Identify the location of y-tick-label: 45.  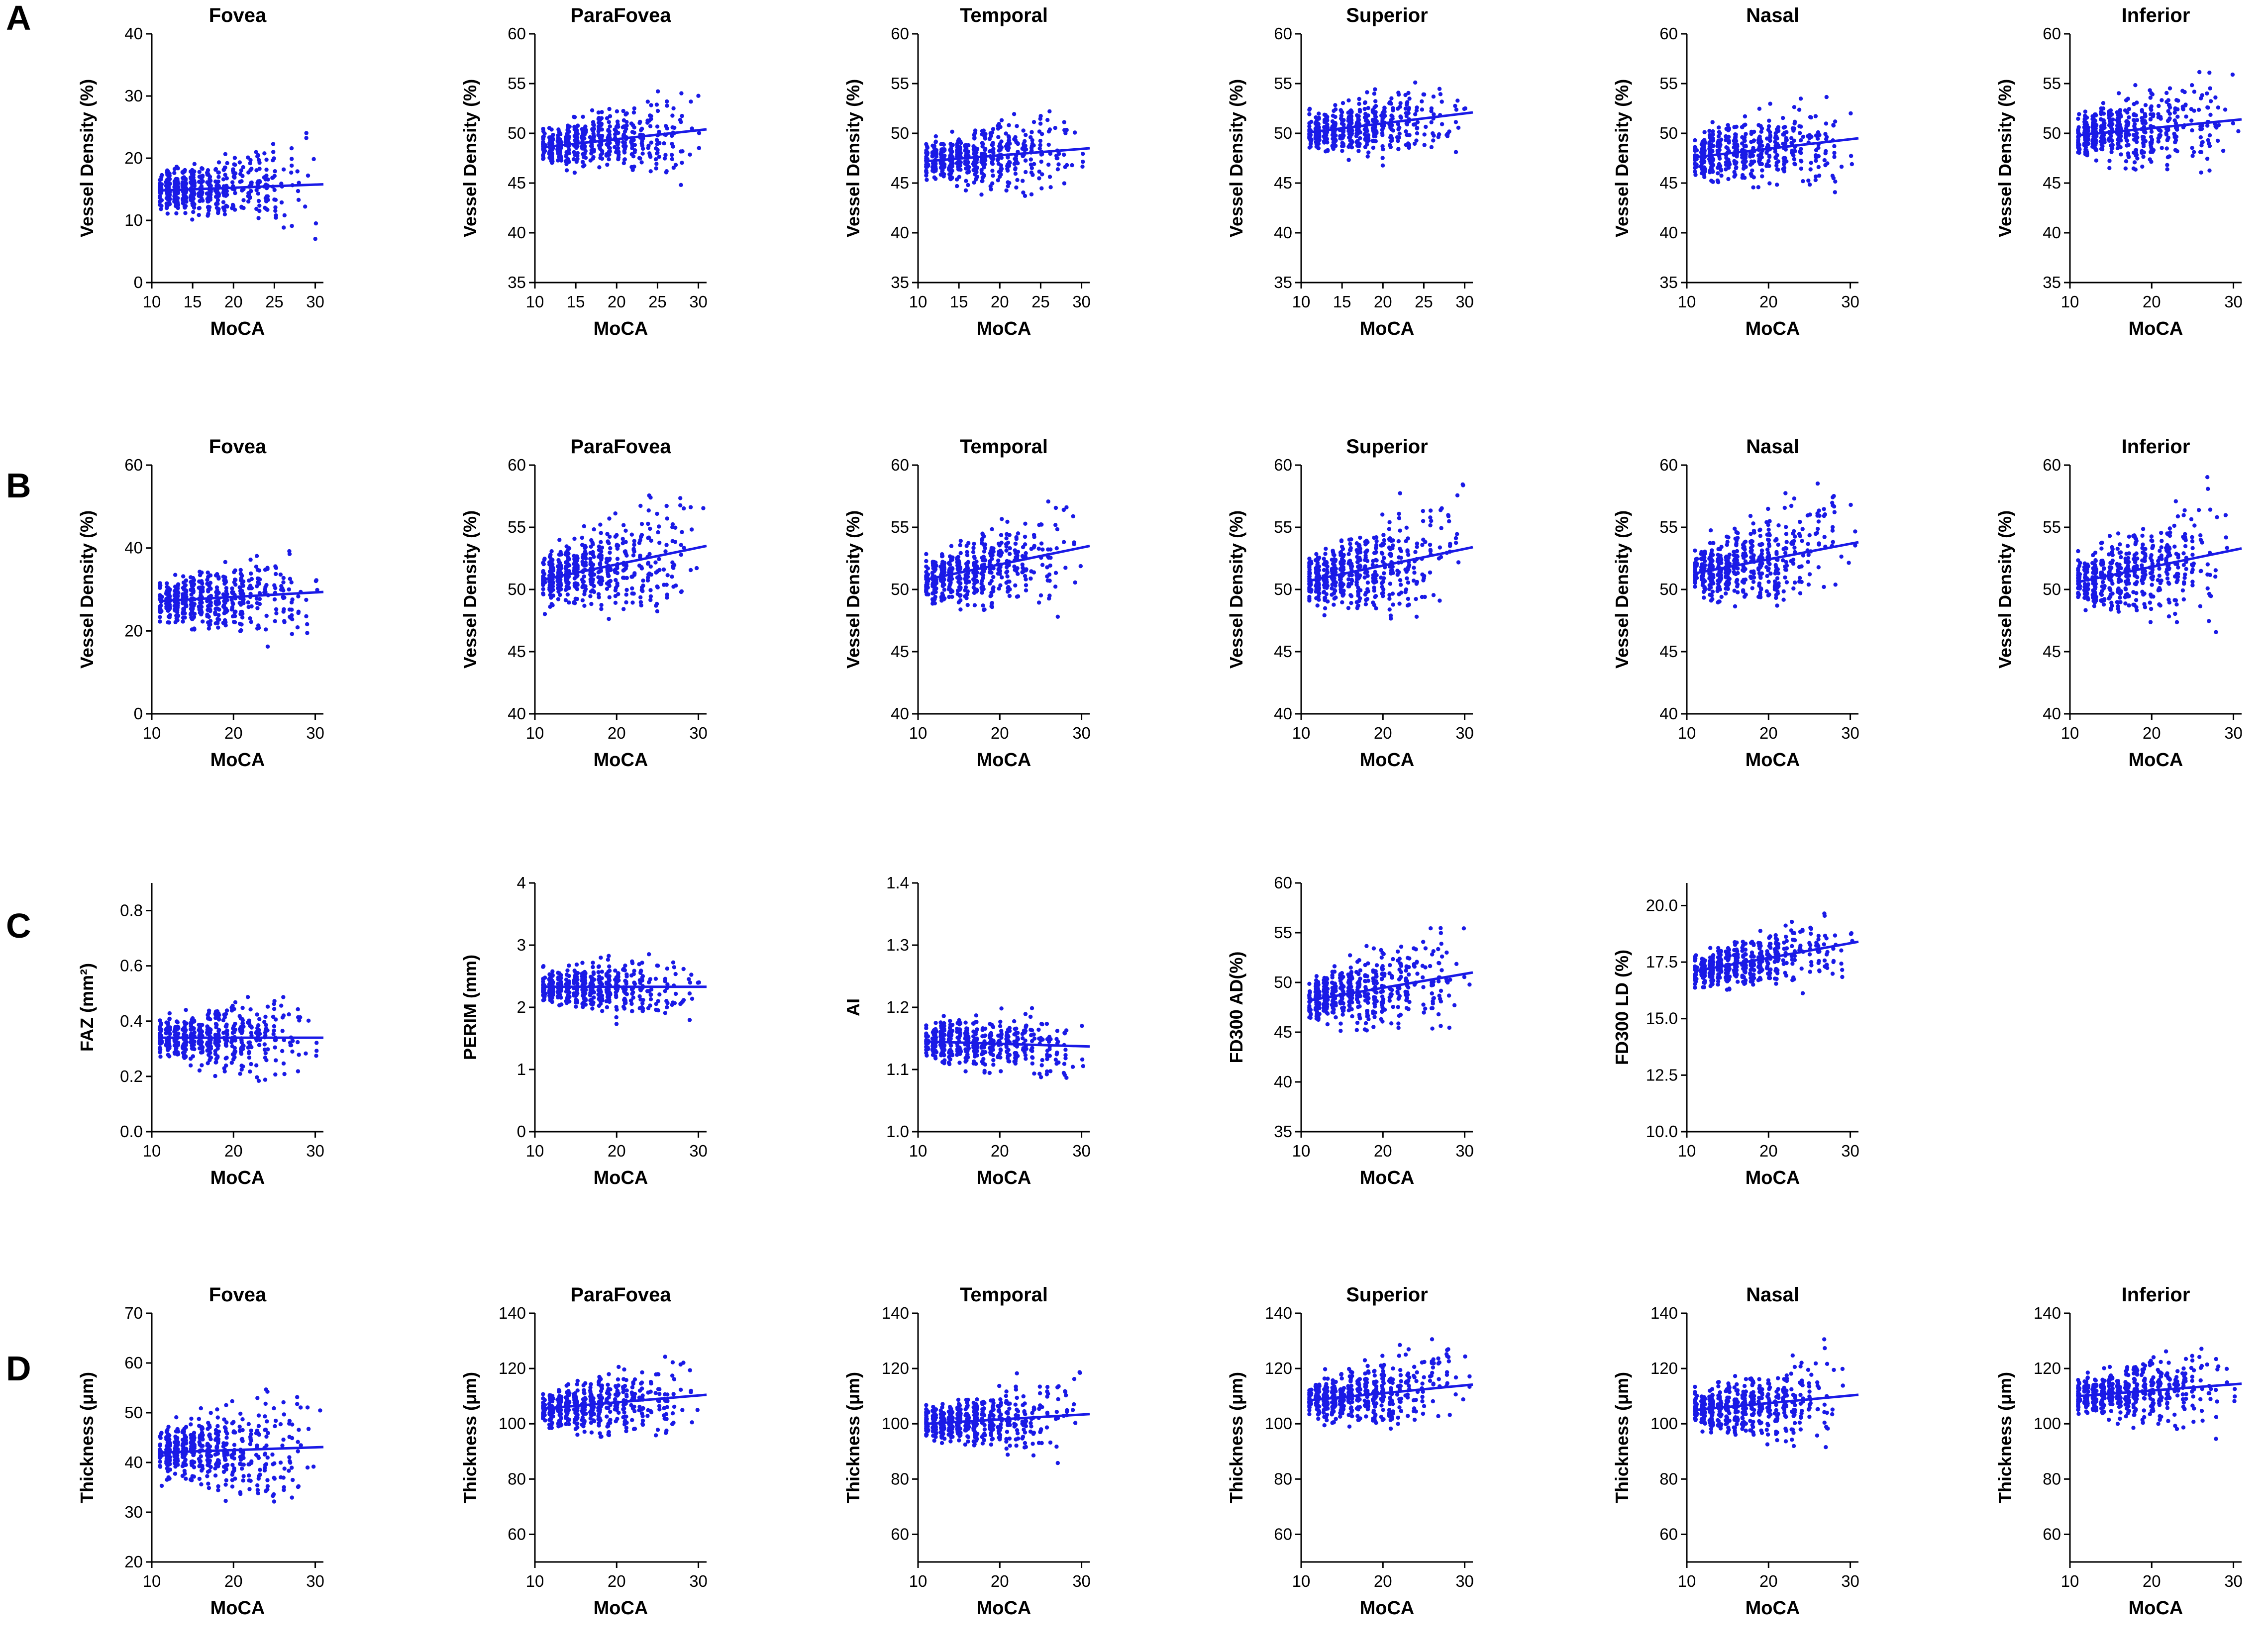
(900, 651).